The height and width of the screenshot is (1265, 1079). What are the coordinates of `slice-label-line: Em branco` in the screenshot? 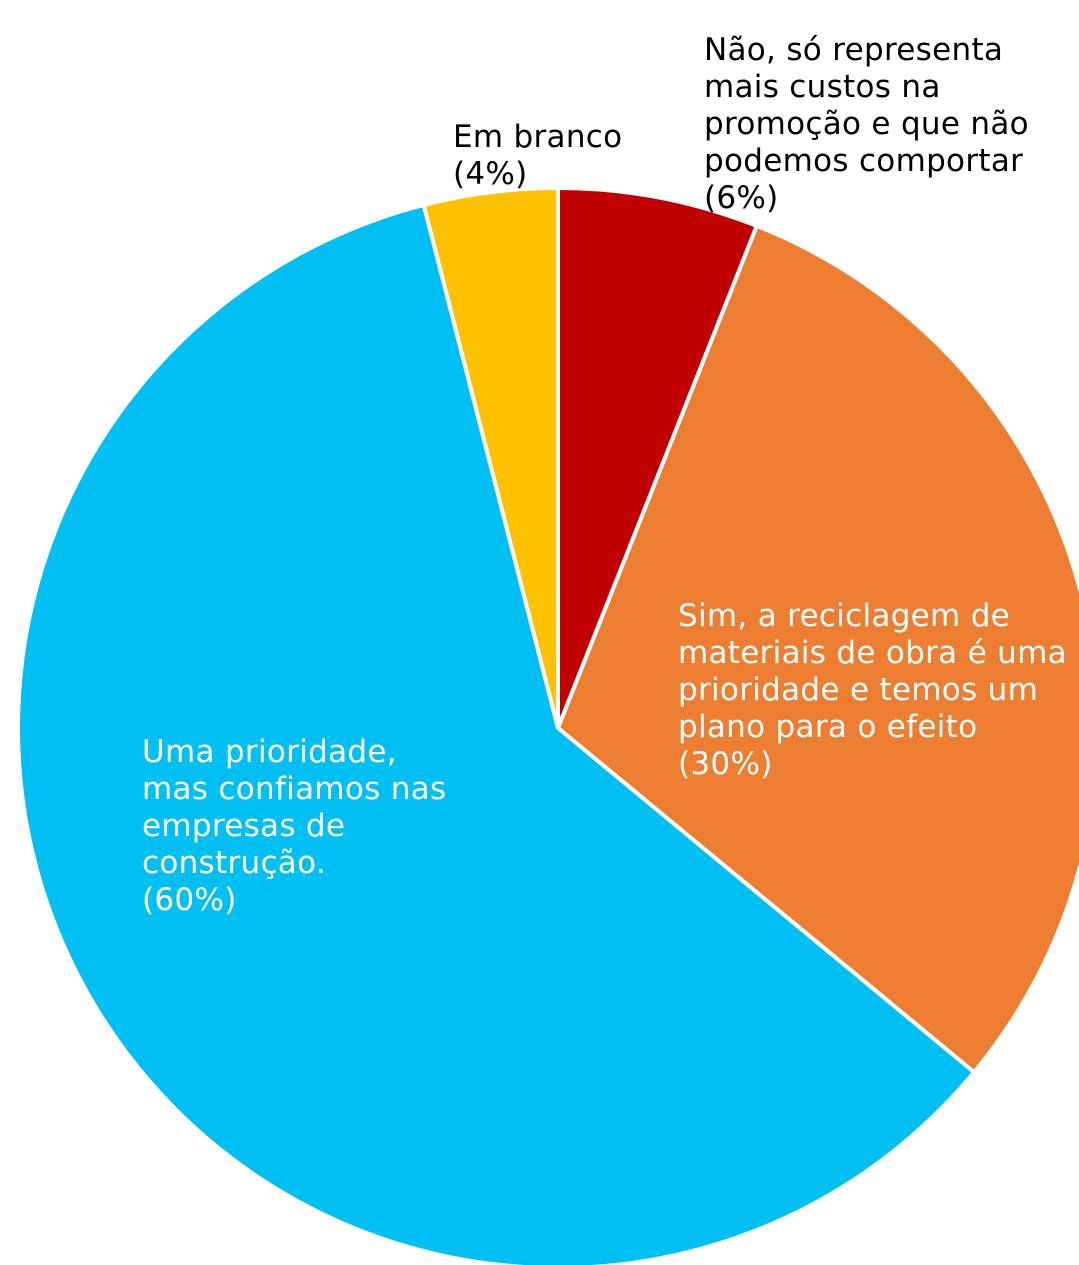 It's located at (537, 137).